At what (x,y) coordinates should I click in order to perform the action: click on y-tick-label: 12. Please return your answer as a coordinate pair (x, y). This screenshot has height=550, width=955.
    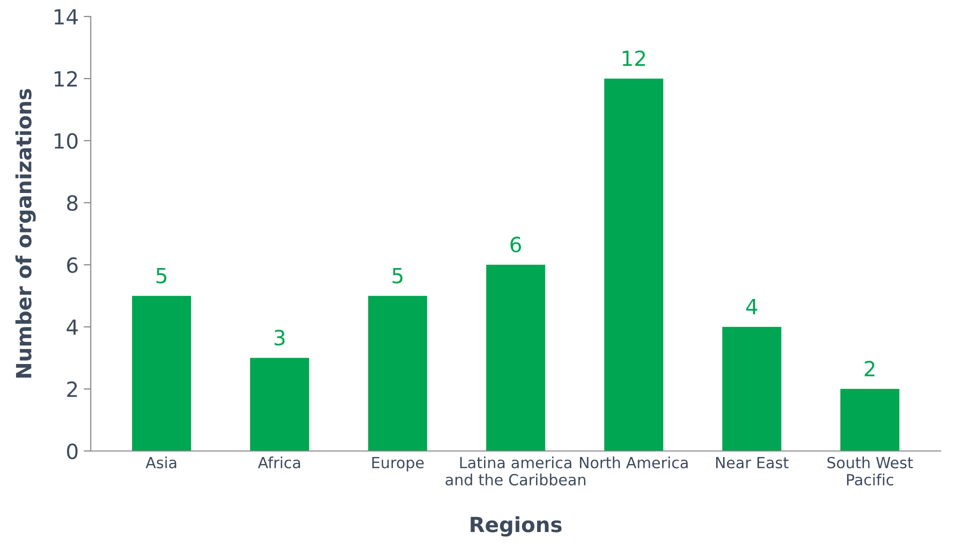
    Looking at the image, I should click on (65, 78).